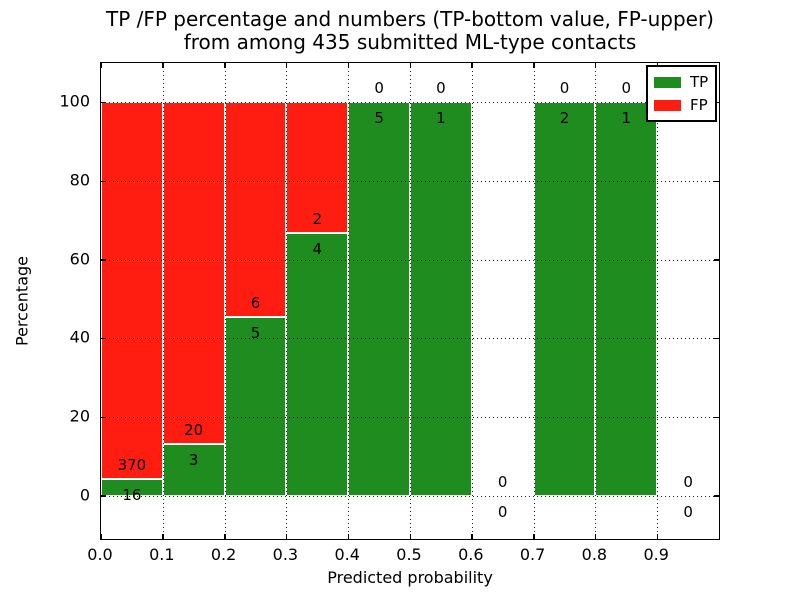 Image resolution: width=800 pixels, height=600 pixels. Describe the element at coordinates (699, 82) in the screenshot. I see `legend-label-tp: TP` at that location.